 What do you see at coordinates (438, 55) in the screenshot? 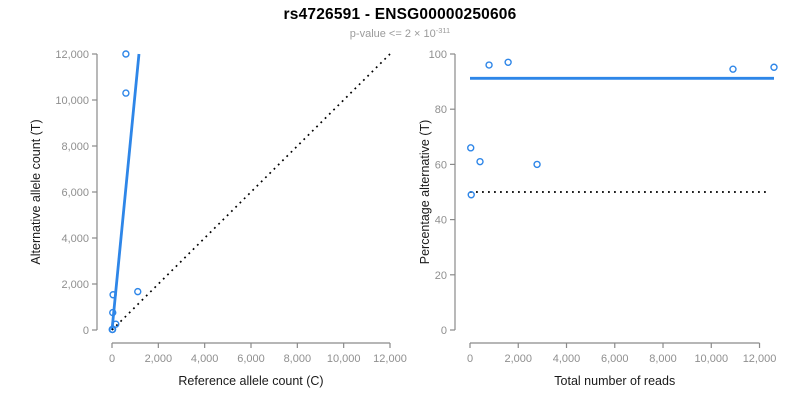
I see `y-tick-label: 100` at bounding box center [438, 55].